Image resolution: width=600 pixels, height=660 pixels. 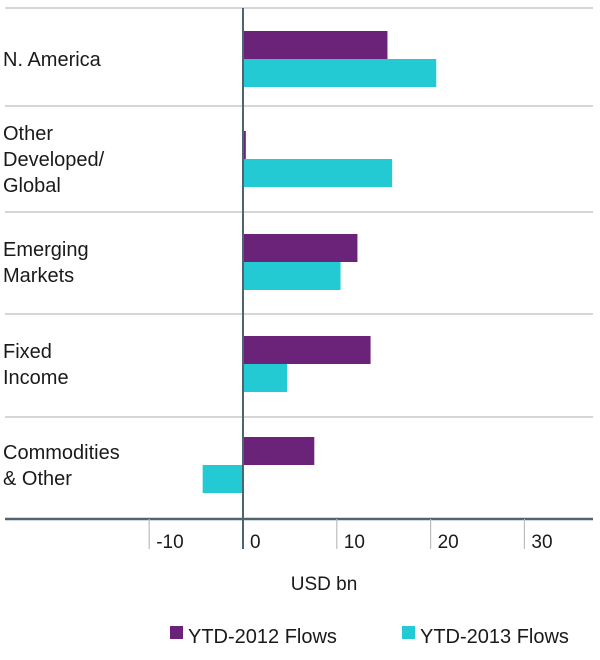 I want to click on category-label: Emerging Markets, so click(x=46, y=263).